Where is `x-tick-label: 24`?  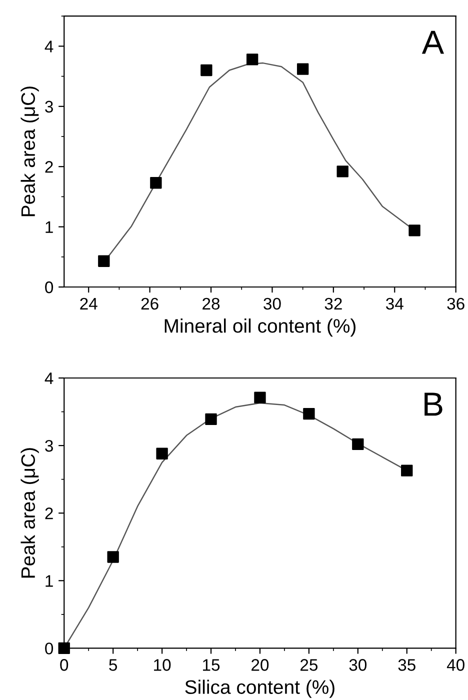 x-tick-label: 24 is located at coordinates (89, 304).